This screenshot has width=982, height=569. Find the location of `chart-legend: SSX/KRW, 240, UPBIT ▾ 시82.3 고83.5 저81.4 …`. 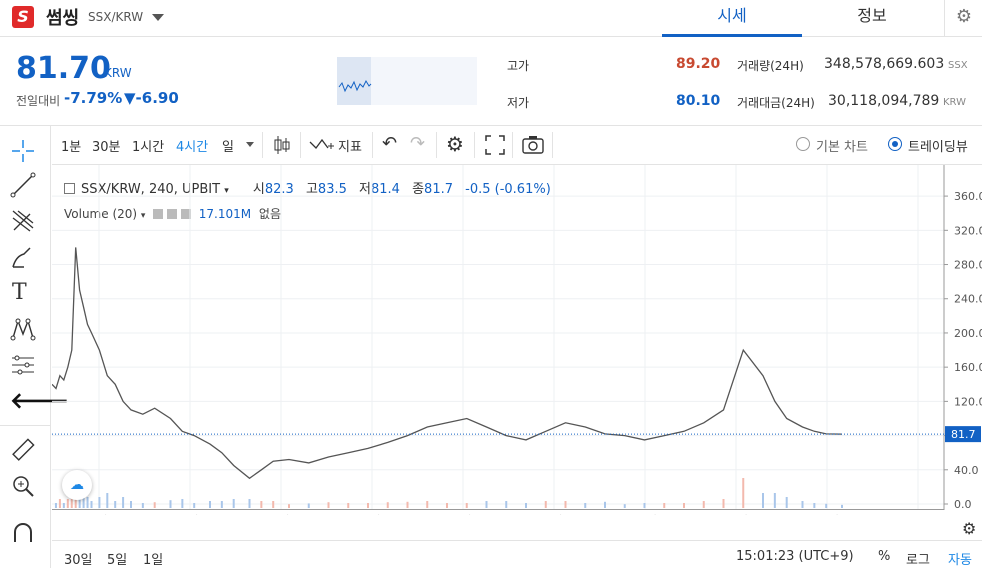

chart-legend: SSX/KRW, 240, UPBIT ▾ 시82.3 고83.5 저81.4 … is located at coordinates (307, 187).